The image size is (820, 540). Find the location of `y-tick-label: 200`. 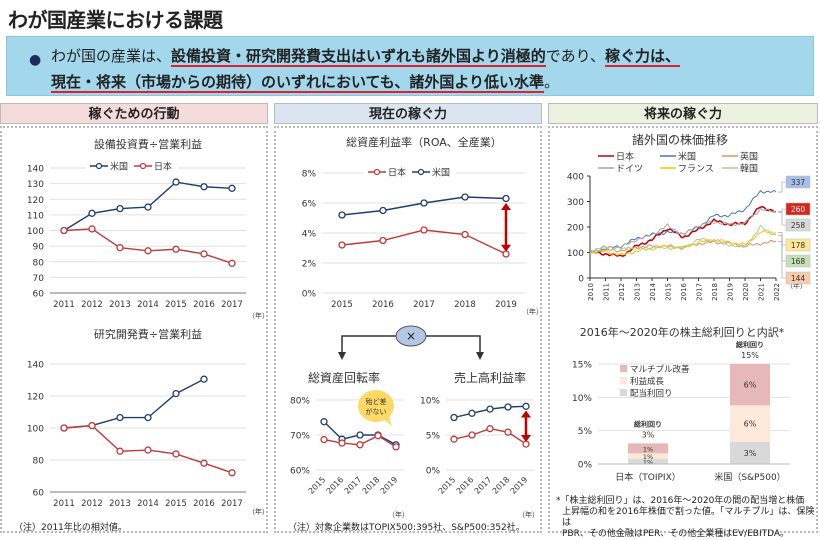

y-tick-label: 200 is located at coordinates (575, 229).